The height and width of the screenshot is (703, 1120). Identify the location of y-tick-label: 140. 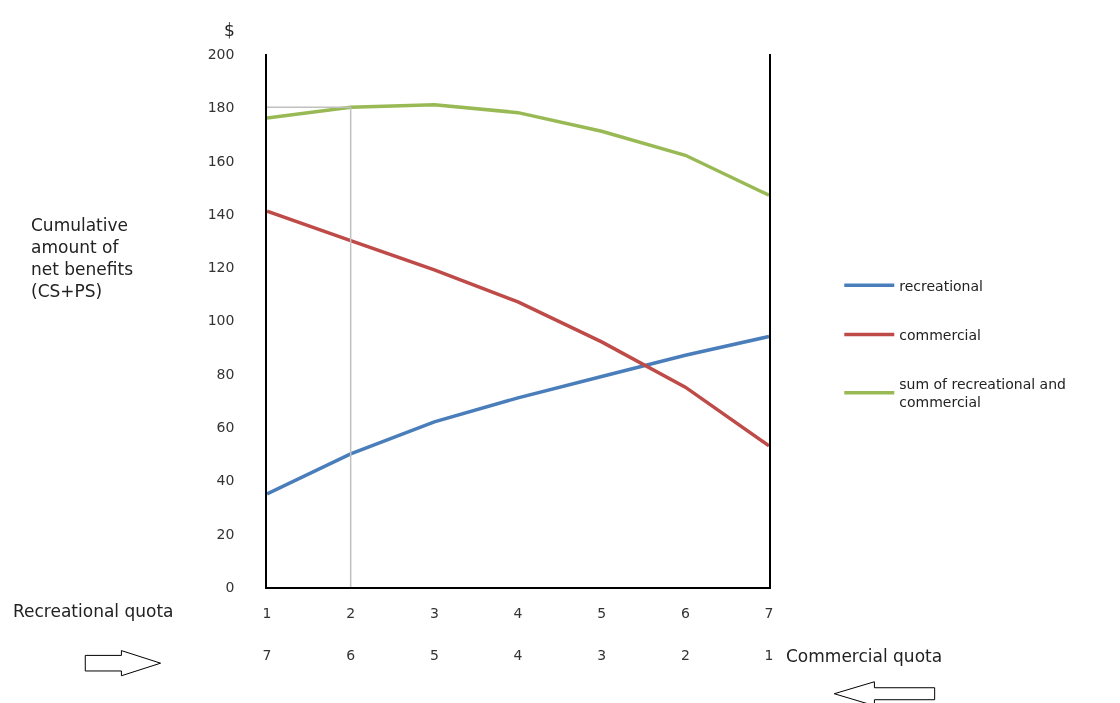
(221, 213).